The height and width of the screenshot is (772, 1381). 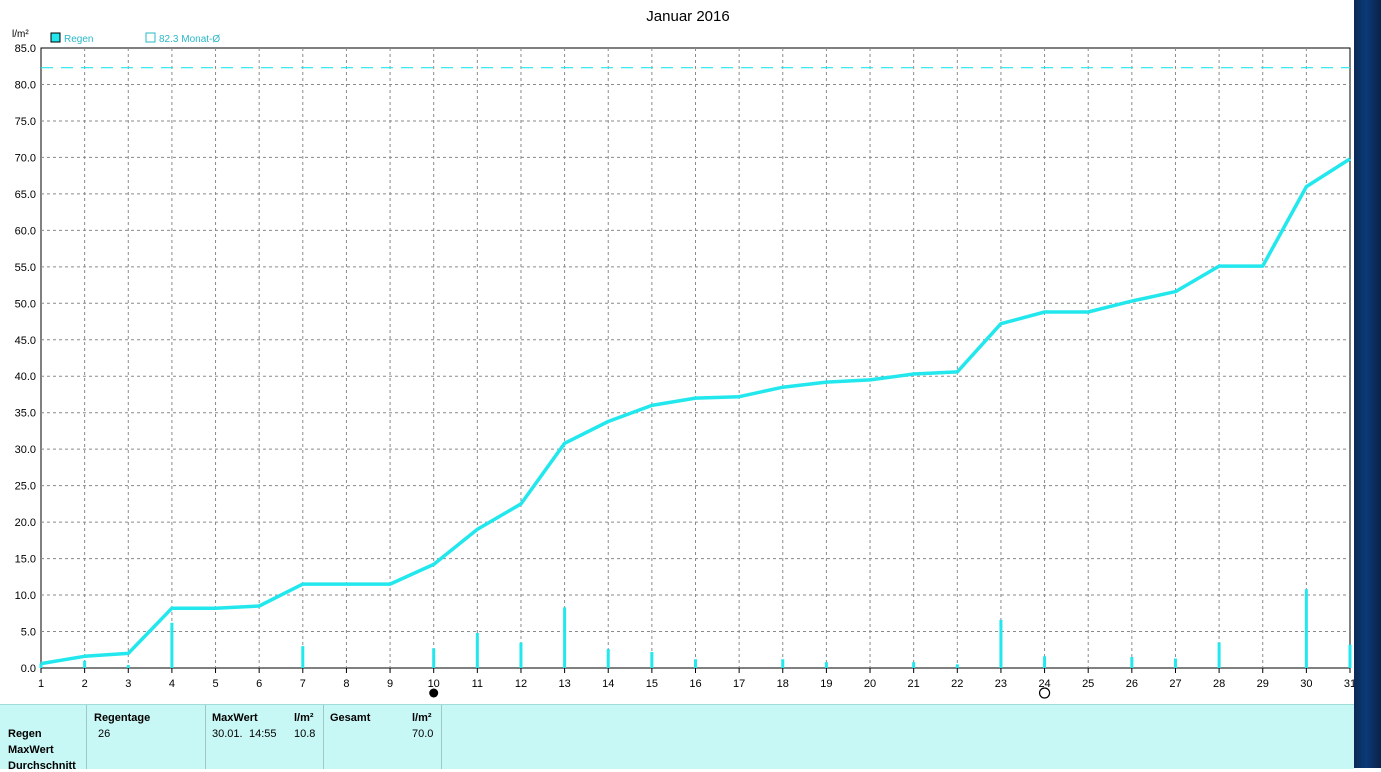 I want to click on maxwert-column: MaxWert l/m² 30.01. 14:55 10.8, so click(x=265, y=737).